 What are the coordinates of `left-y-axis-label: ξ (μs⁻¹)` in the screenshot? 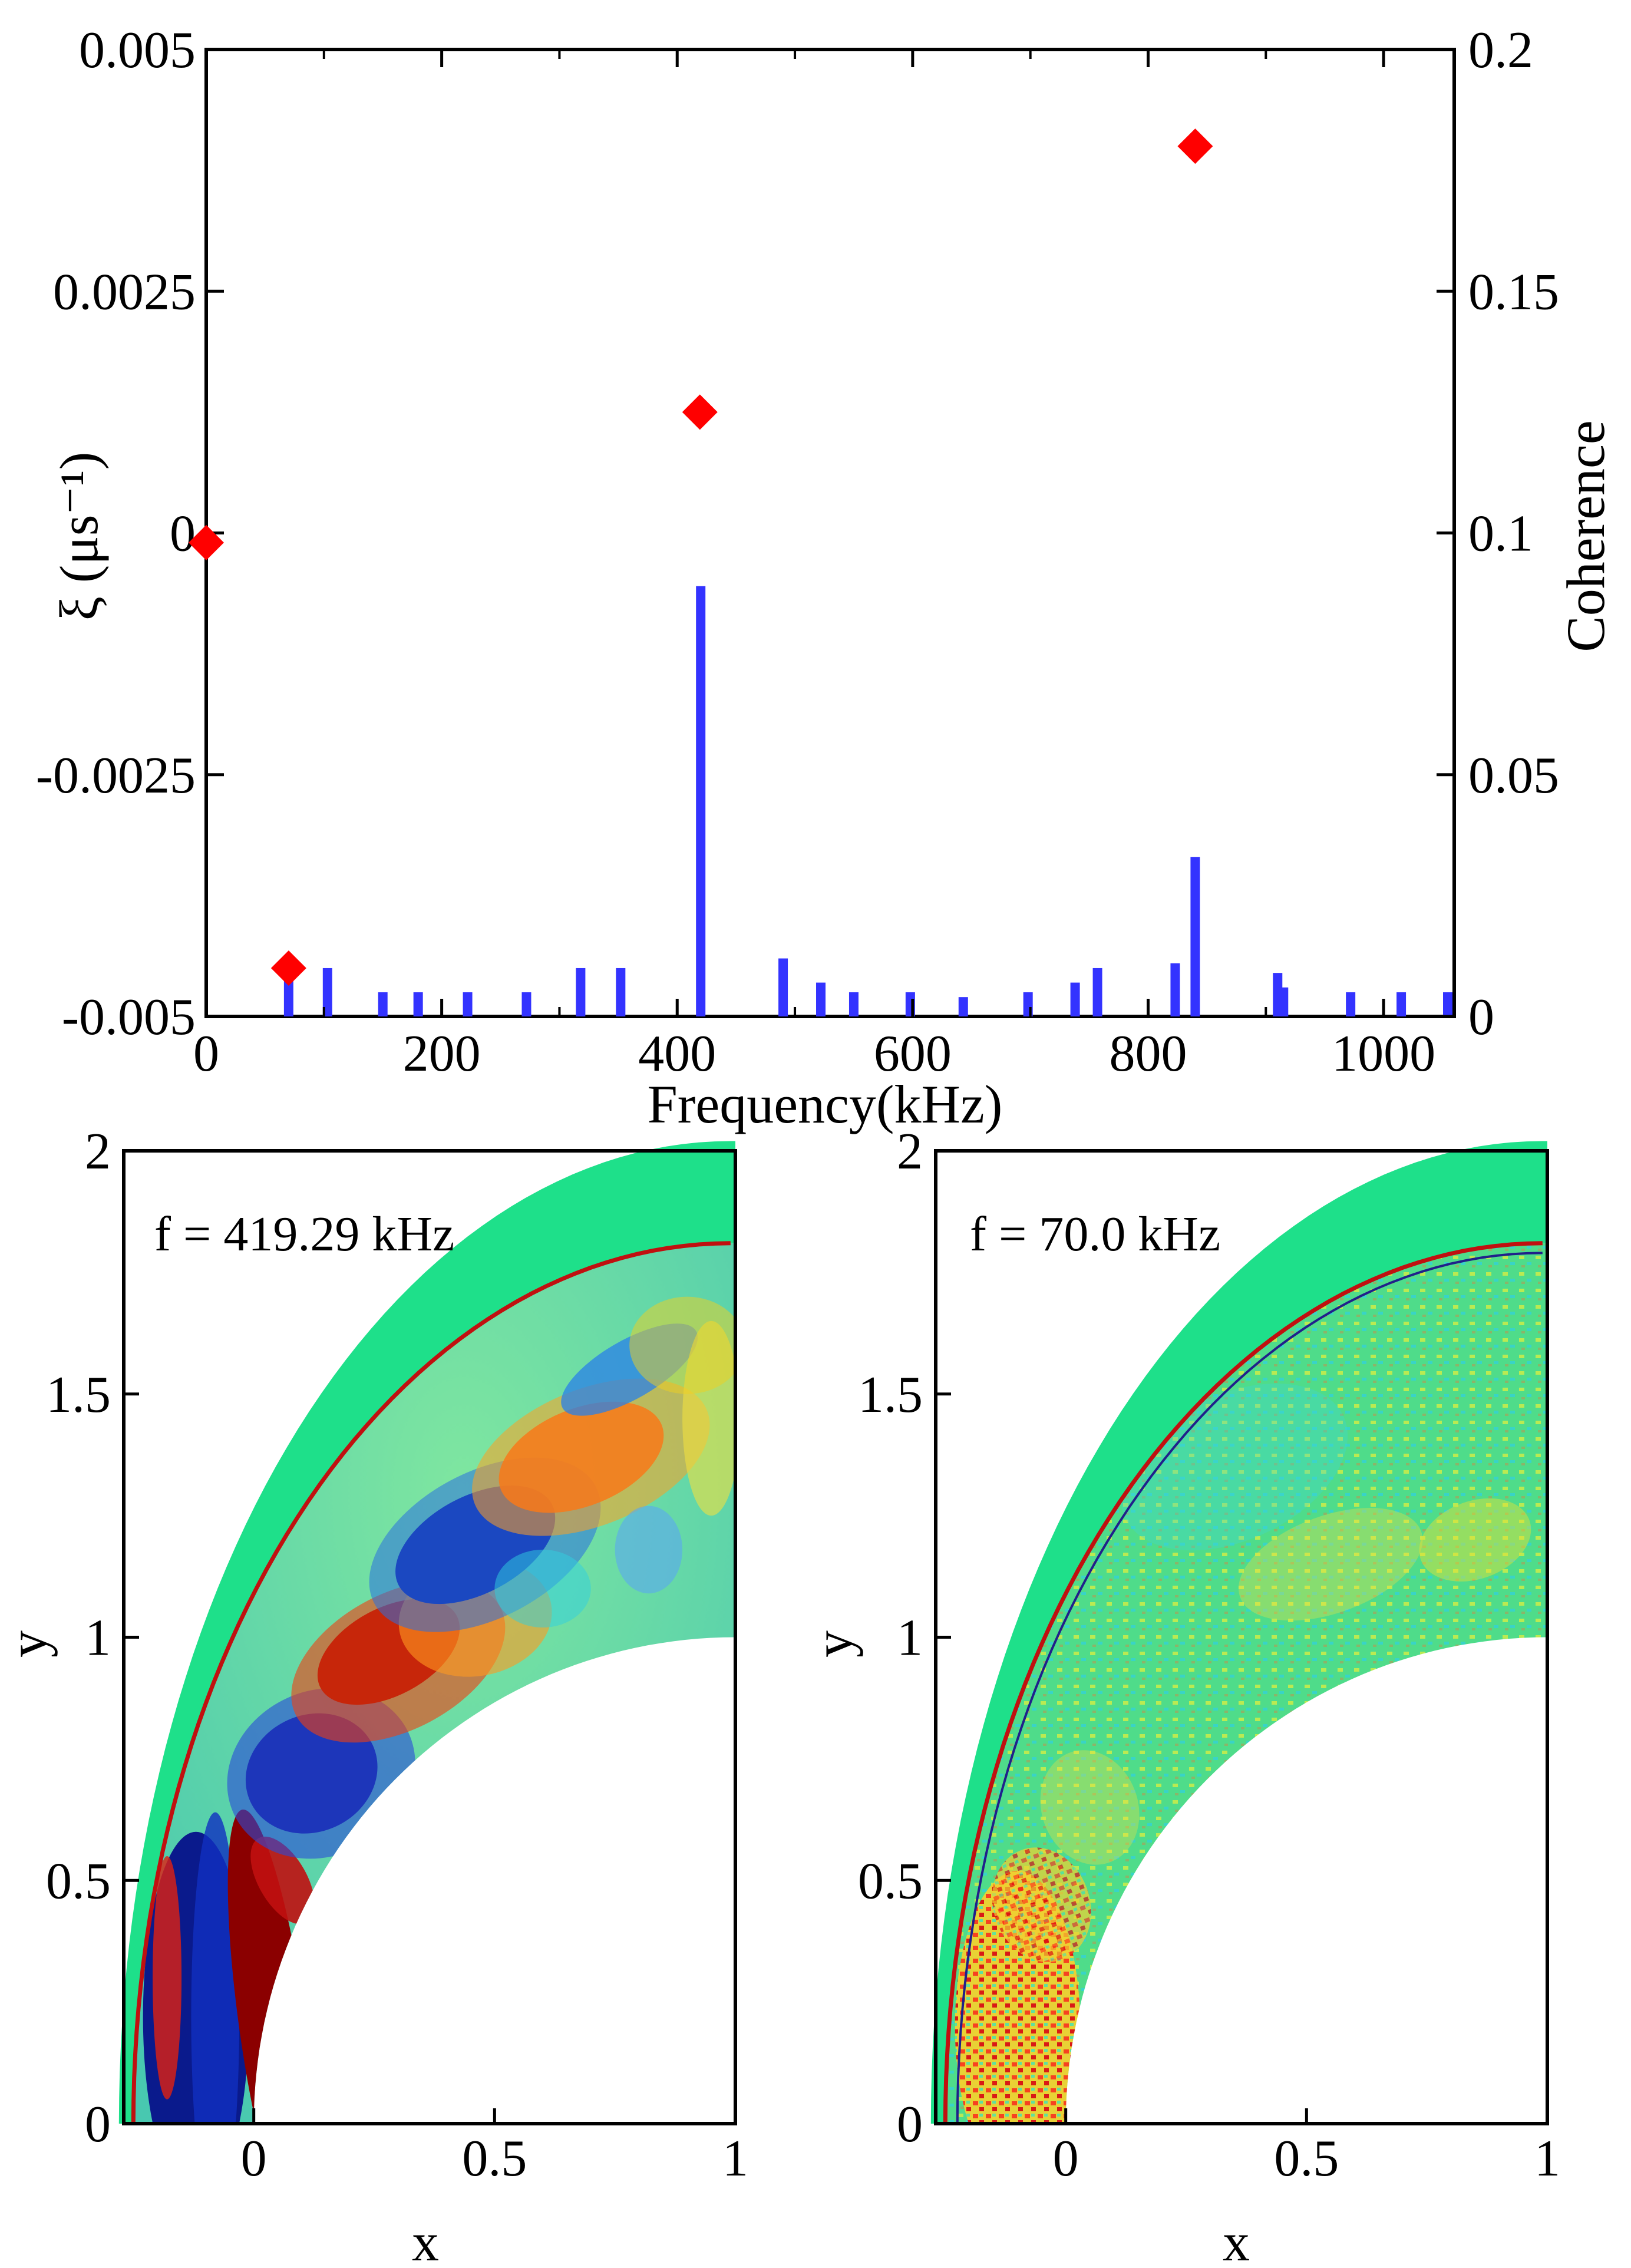 It's located at (79, 536).